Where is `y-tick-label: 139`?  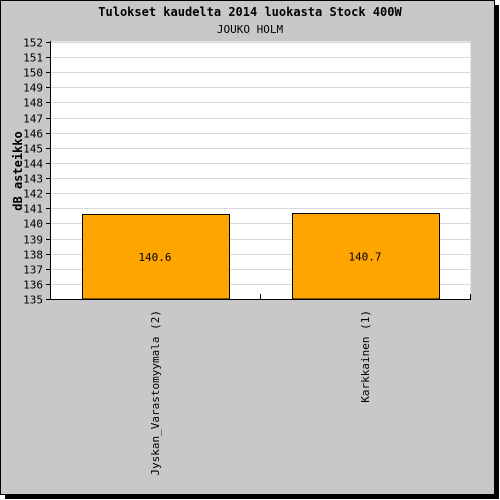
y-tick-label: 139 is located at coordinates (33, 240).